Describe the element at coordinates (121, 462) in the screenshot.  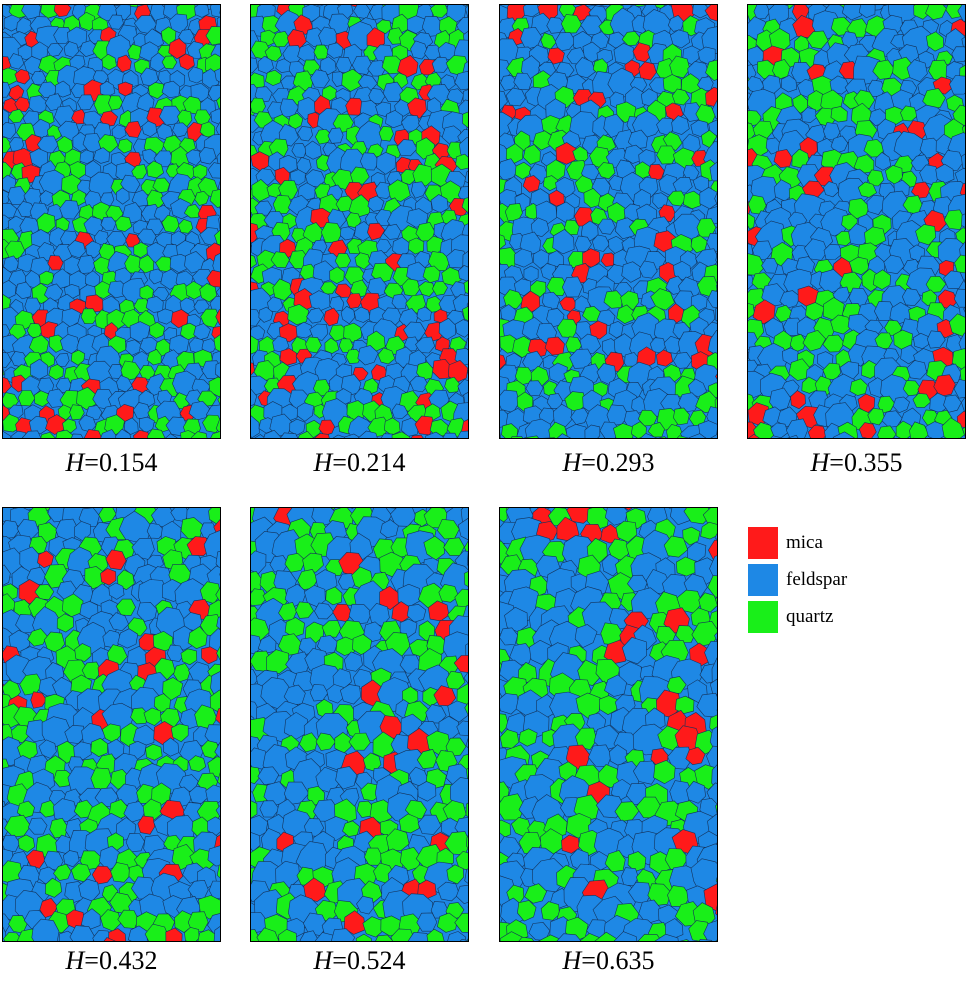
I see `caption-value-1: =0.154` at that location.